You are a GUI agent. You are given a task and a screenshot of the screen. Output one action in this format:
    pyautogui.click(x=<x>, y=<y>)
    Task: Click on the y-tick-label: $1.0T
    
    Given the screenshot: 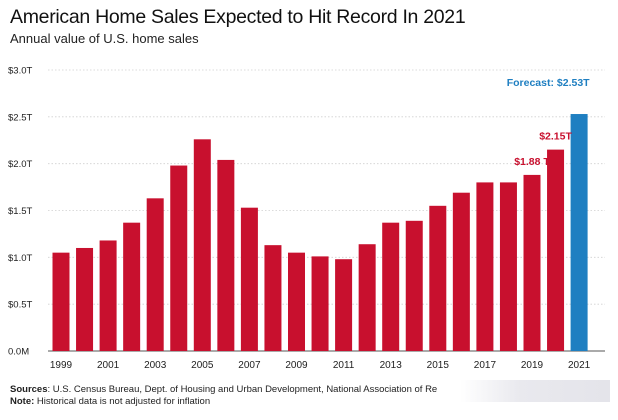 What is the action you would take?
    pyautogui.click(x=20, y=258)
    